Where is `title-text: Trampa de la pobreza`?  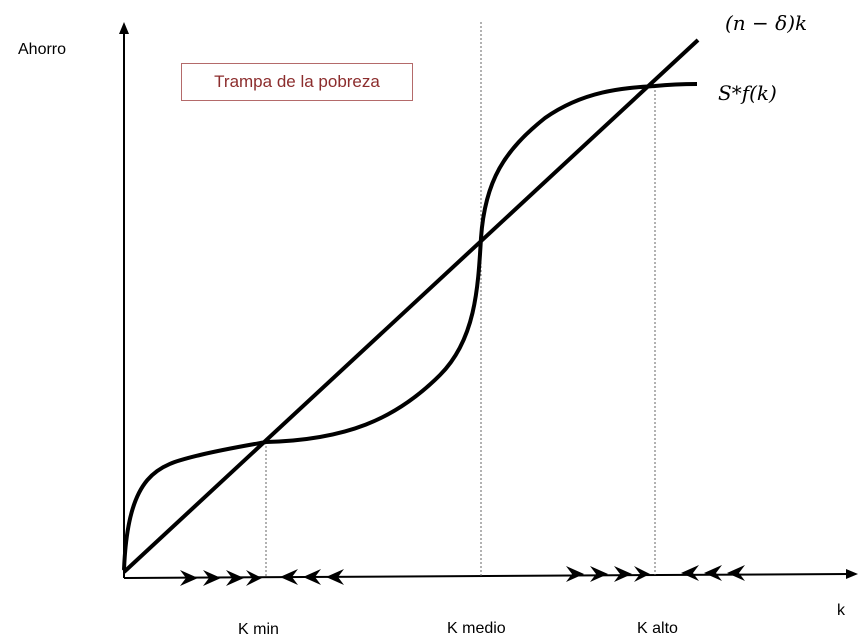
title-text: Trampa de la pobreza is located at coordinates (297, 81).